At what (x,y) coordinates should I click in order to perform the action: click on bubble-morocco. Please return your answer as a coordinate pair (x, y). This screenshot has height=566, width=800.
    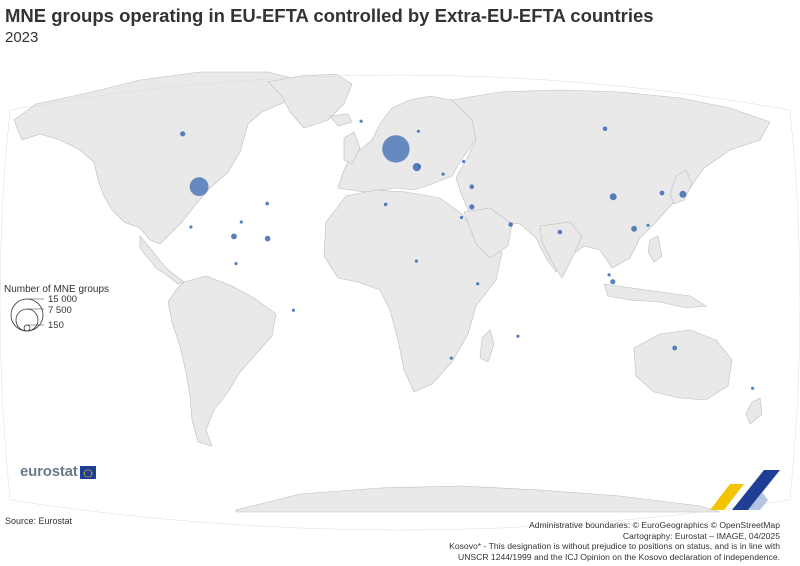
    Looking at the image, I should click on (385, 204).